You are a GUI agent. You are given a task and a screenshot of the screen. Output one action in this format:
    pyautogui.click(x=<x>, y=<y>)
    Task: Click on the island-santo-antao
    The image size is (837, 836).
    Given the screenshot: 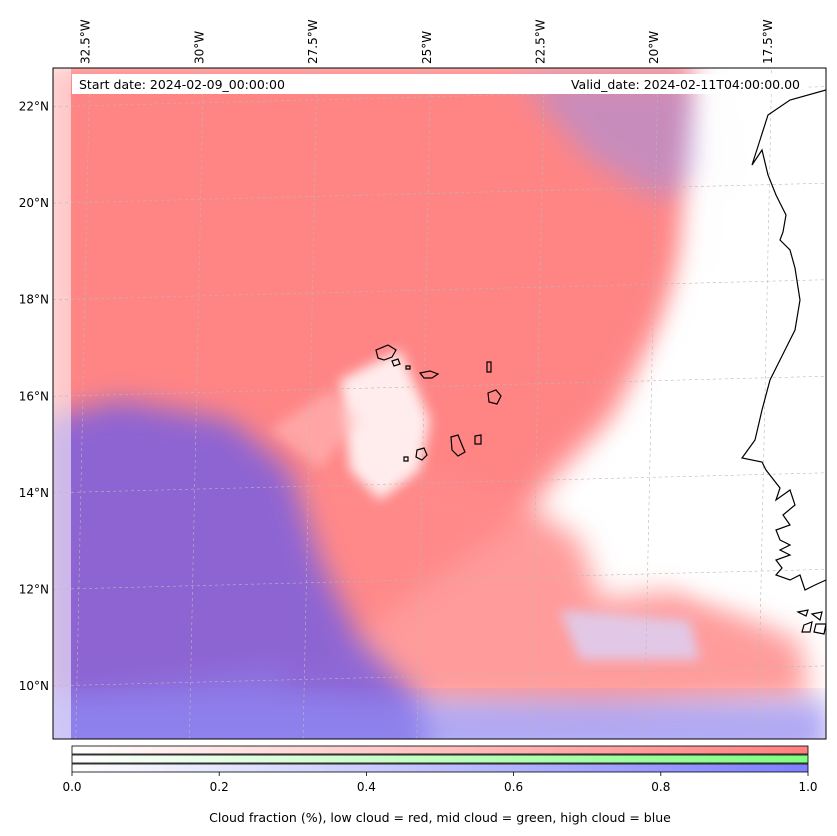 What is the action you would take?
    pyautogui.click(x=386, y=352)
    